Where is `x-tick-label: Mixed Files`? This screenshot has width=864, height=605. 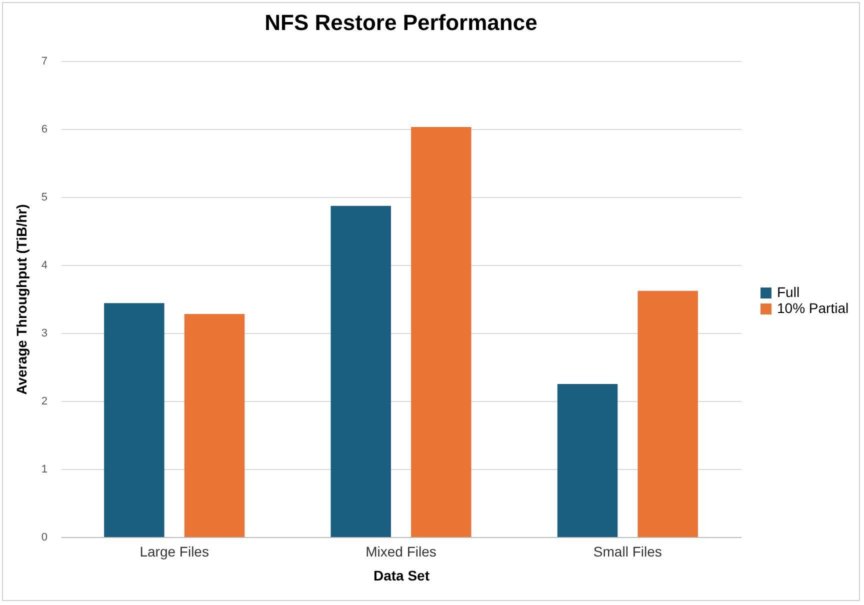
x-tick-label: Mixed Files is located at coordinates (401, 552).